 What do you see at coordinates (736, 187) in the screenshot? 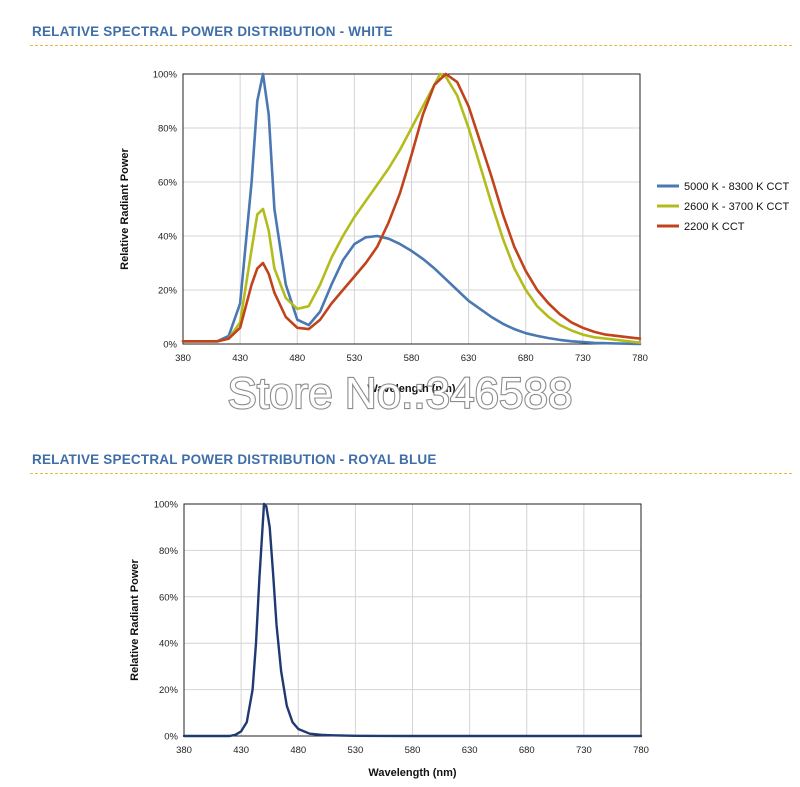
I see `legend-label: 5000 K - 8300 K CCT` at bounding box center [736, 187].